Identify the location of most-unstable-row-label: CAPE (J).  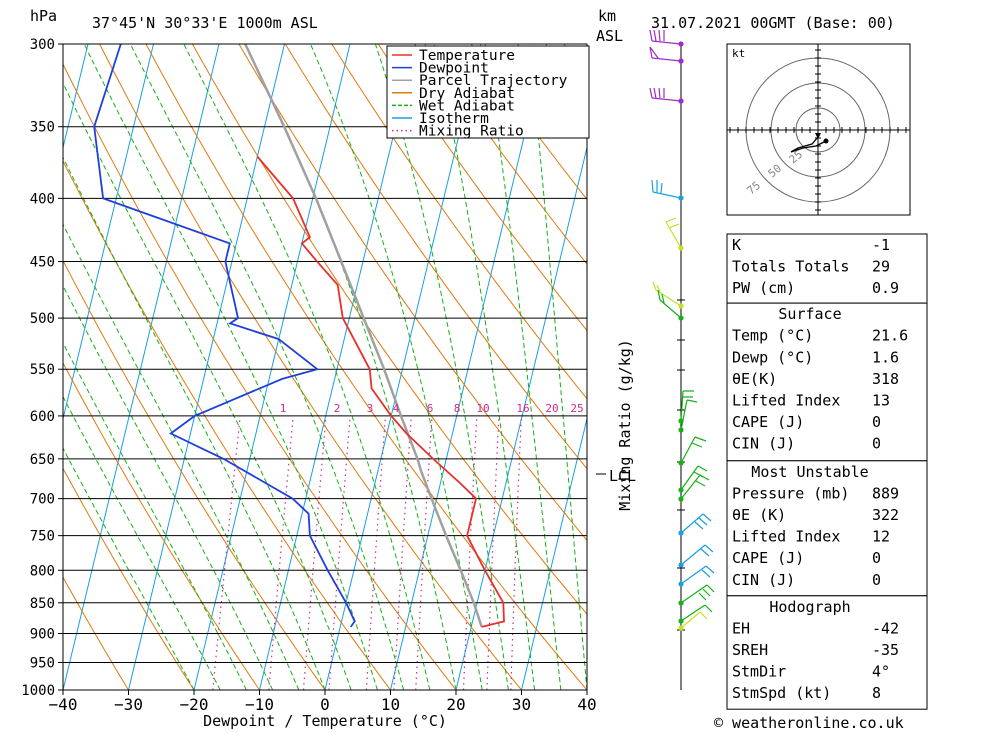
(768, 558).